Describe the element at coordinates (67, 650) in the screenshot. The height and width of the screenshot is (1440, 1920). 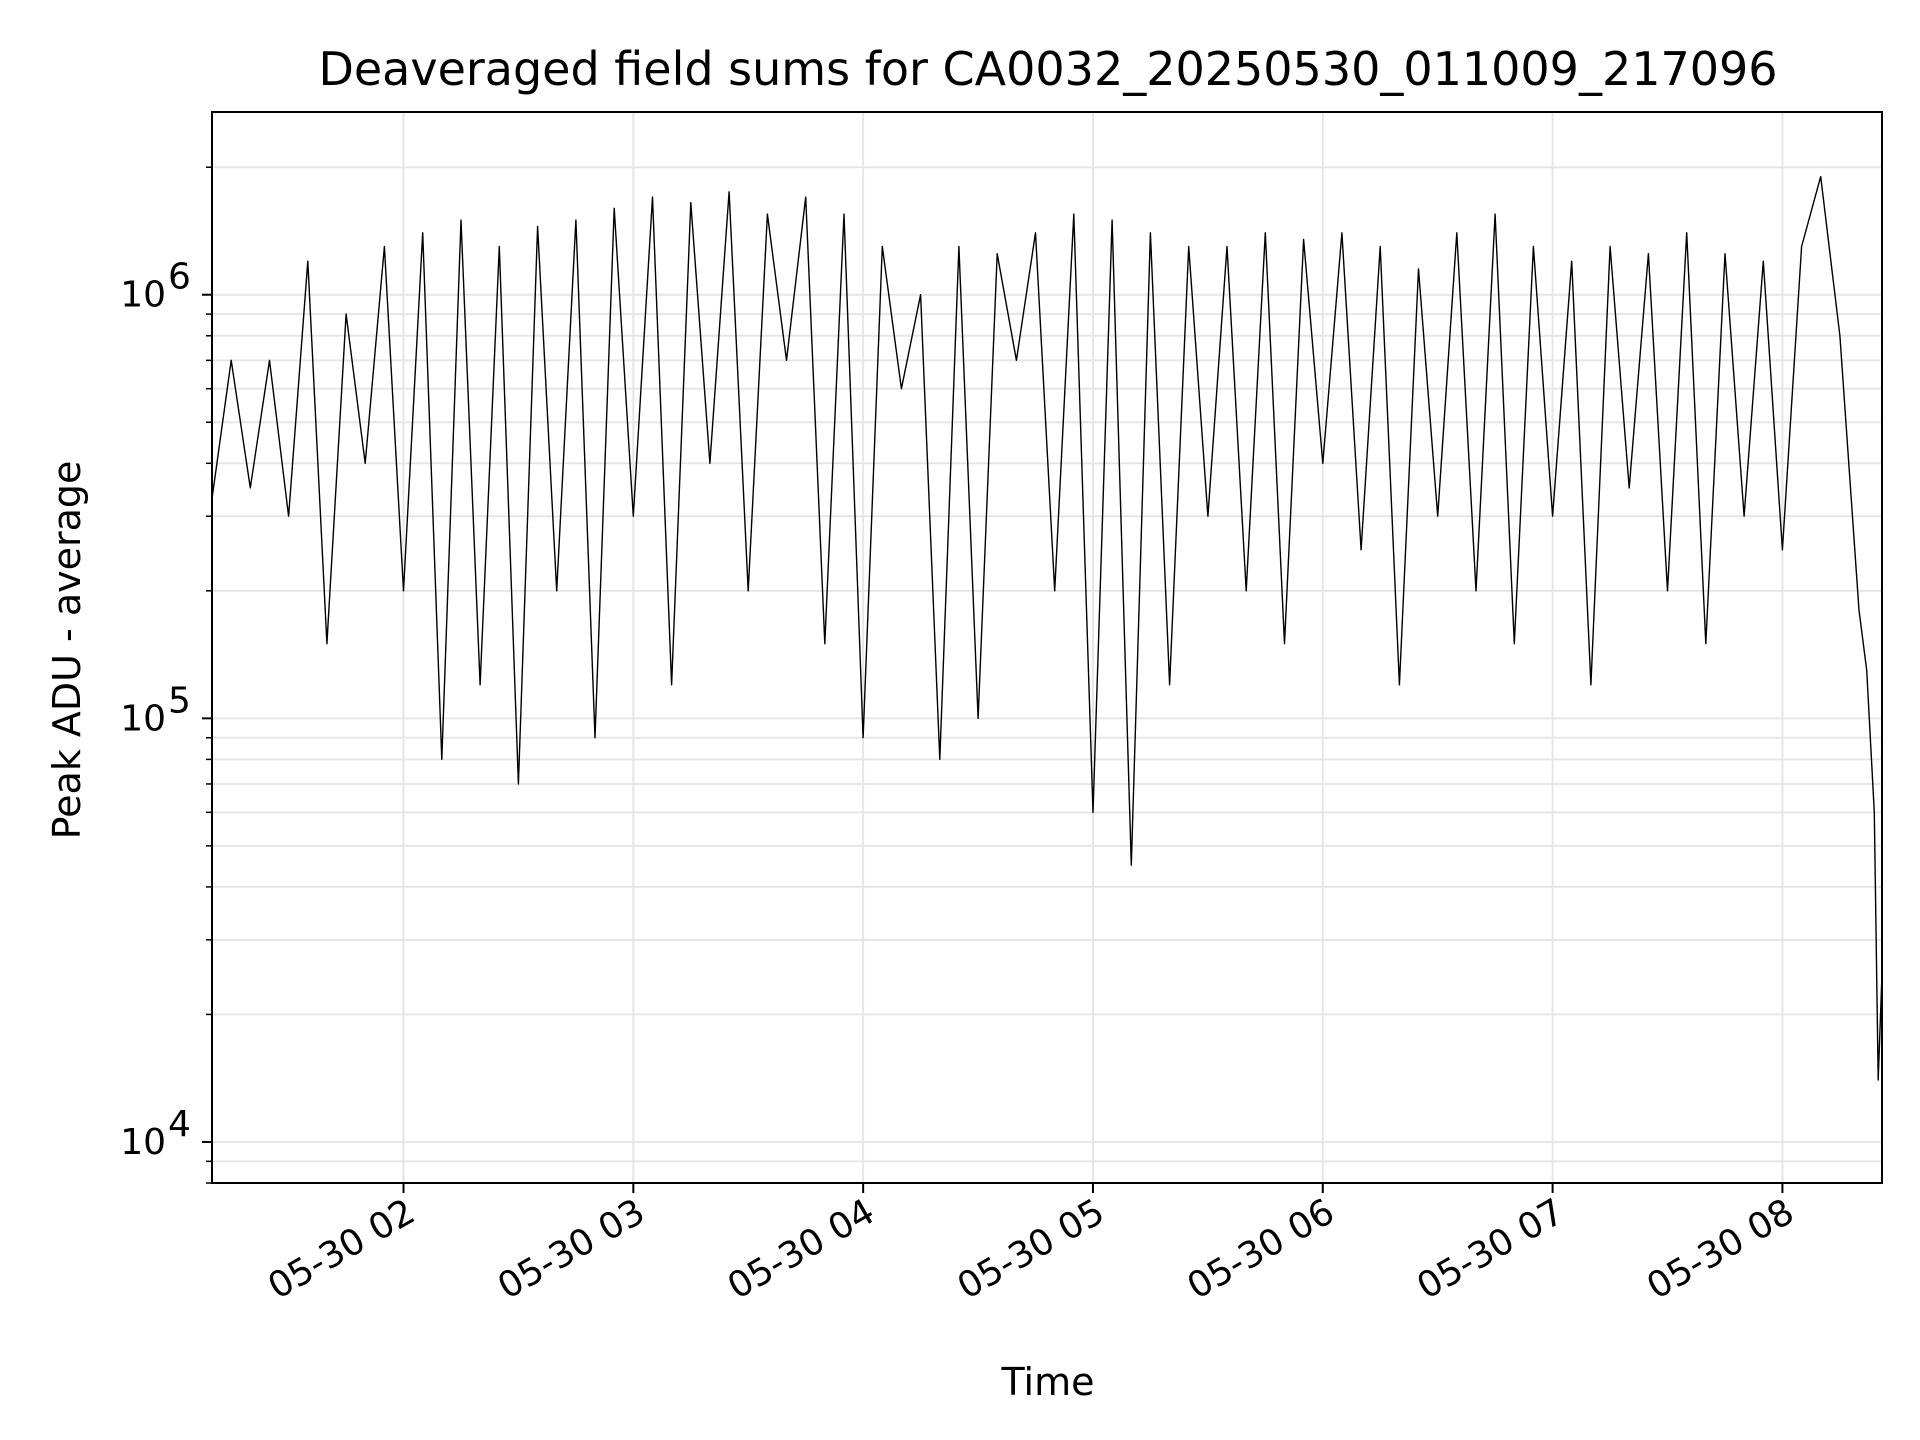
I see `y-axis-title: Peak ADU - average` at that location.